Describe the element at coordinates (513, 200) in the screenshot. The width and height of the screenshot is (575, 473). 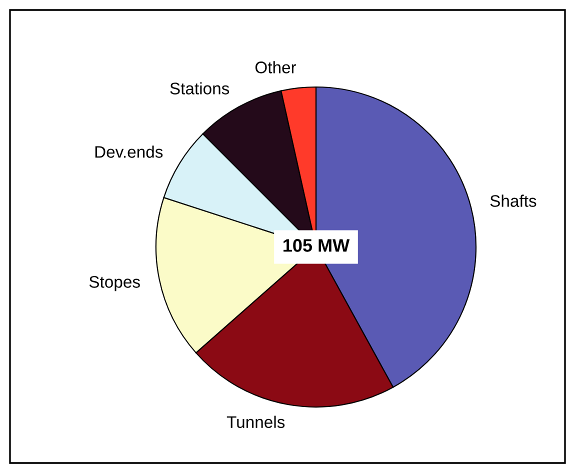
I see `slice-label: Shafts` at that location.